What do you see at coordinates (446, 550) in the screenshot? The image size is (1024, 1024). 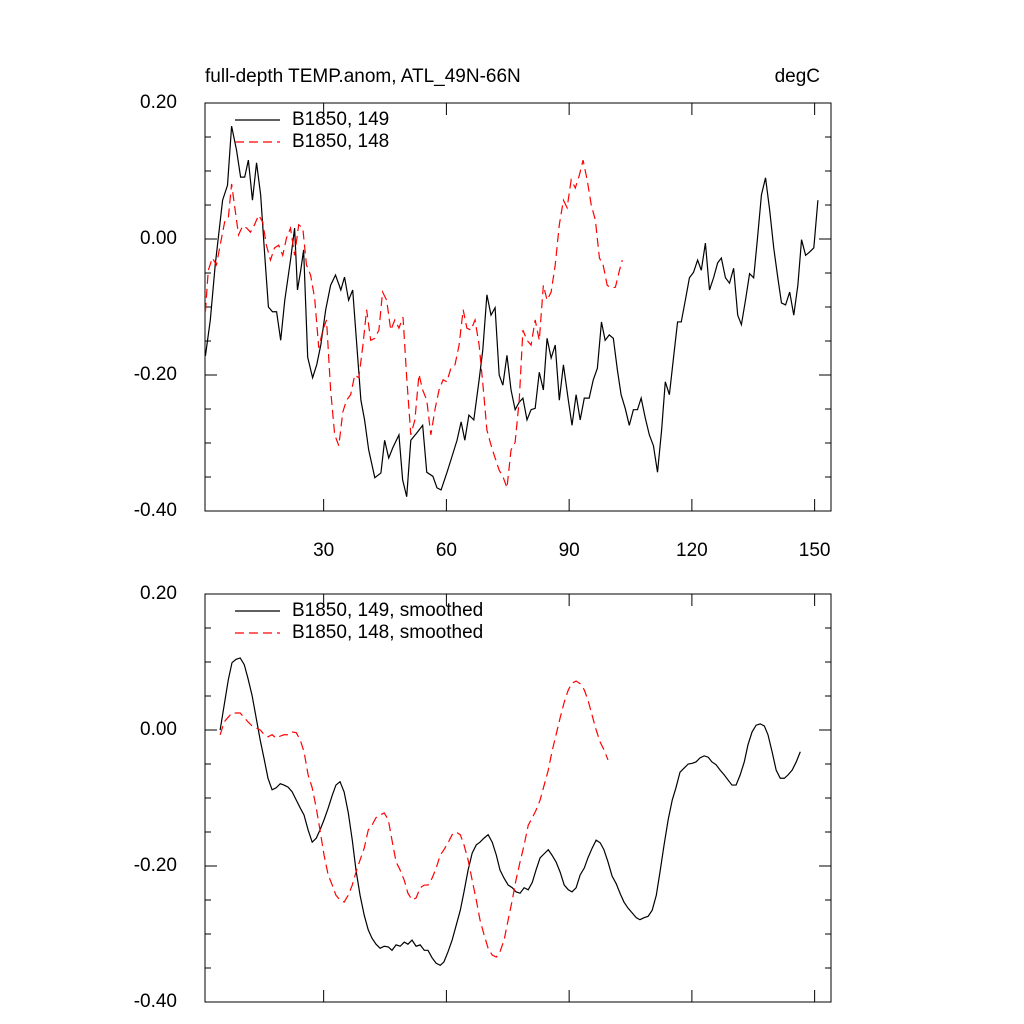 I see `x-tick-label: 60` at bounding box center [446, 550].